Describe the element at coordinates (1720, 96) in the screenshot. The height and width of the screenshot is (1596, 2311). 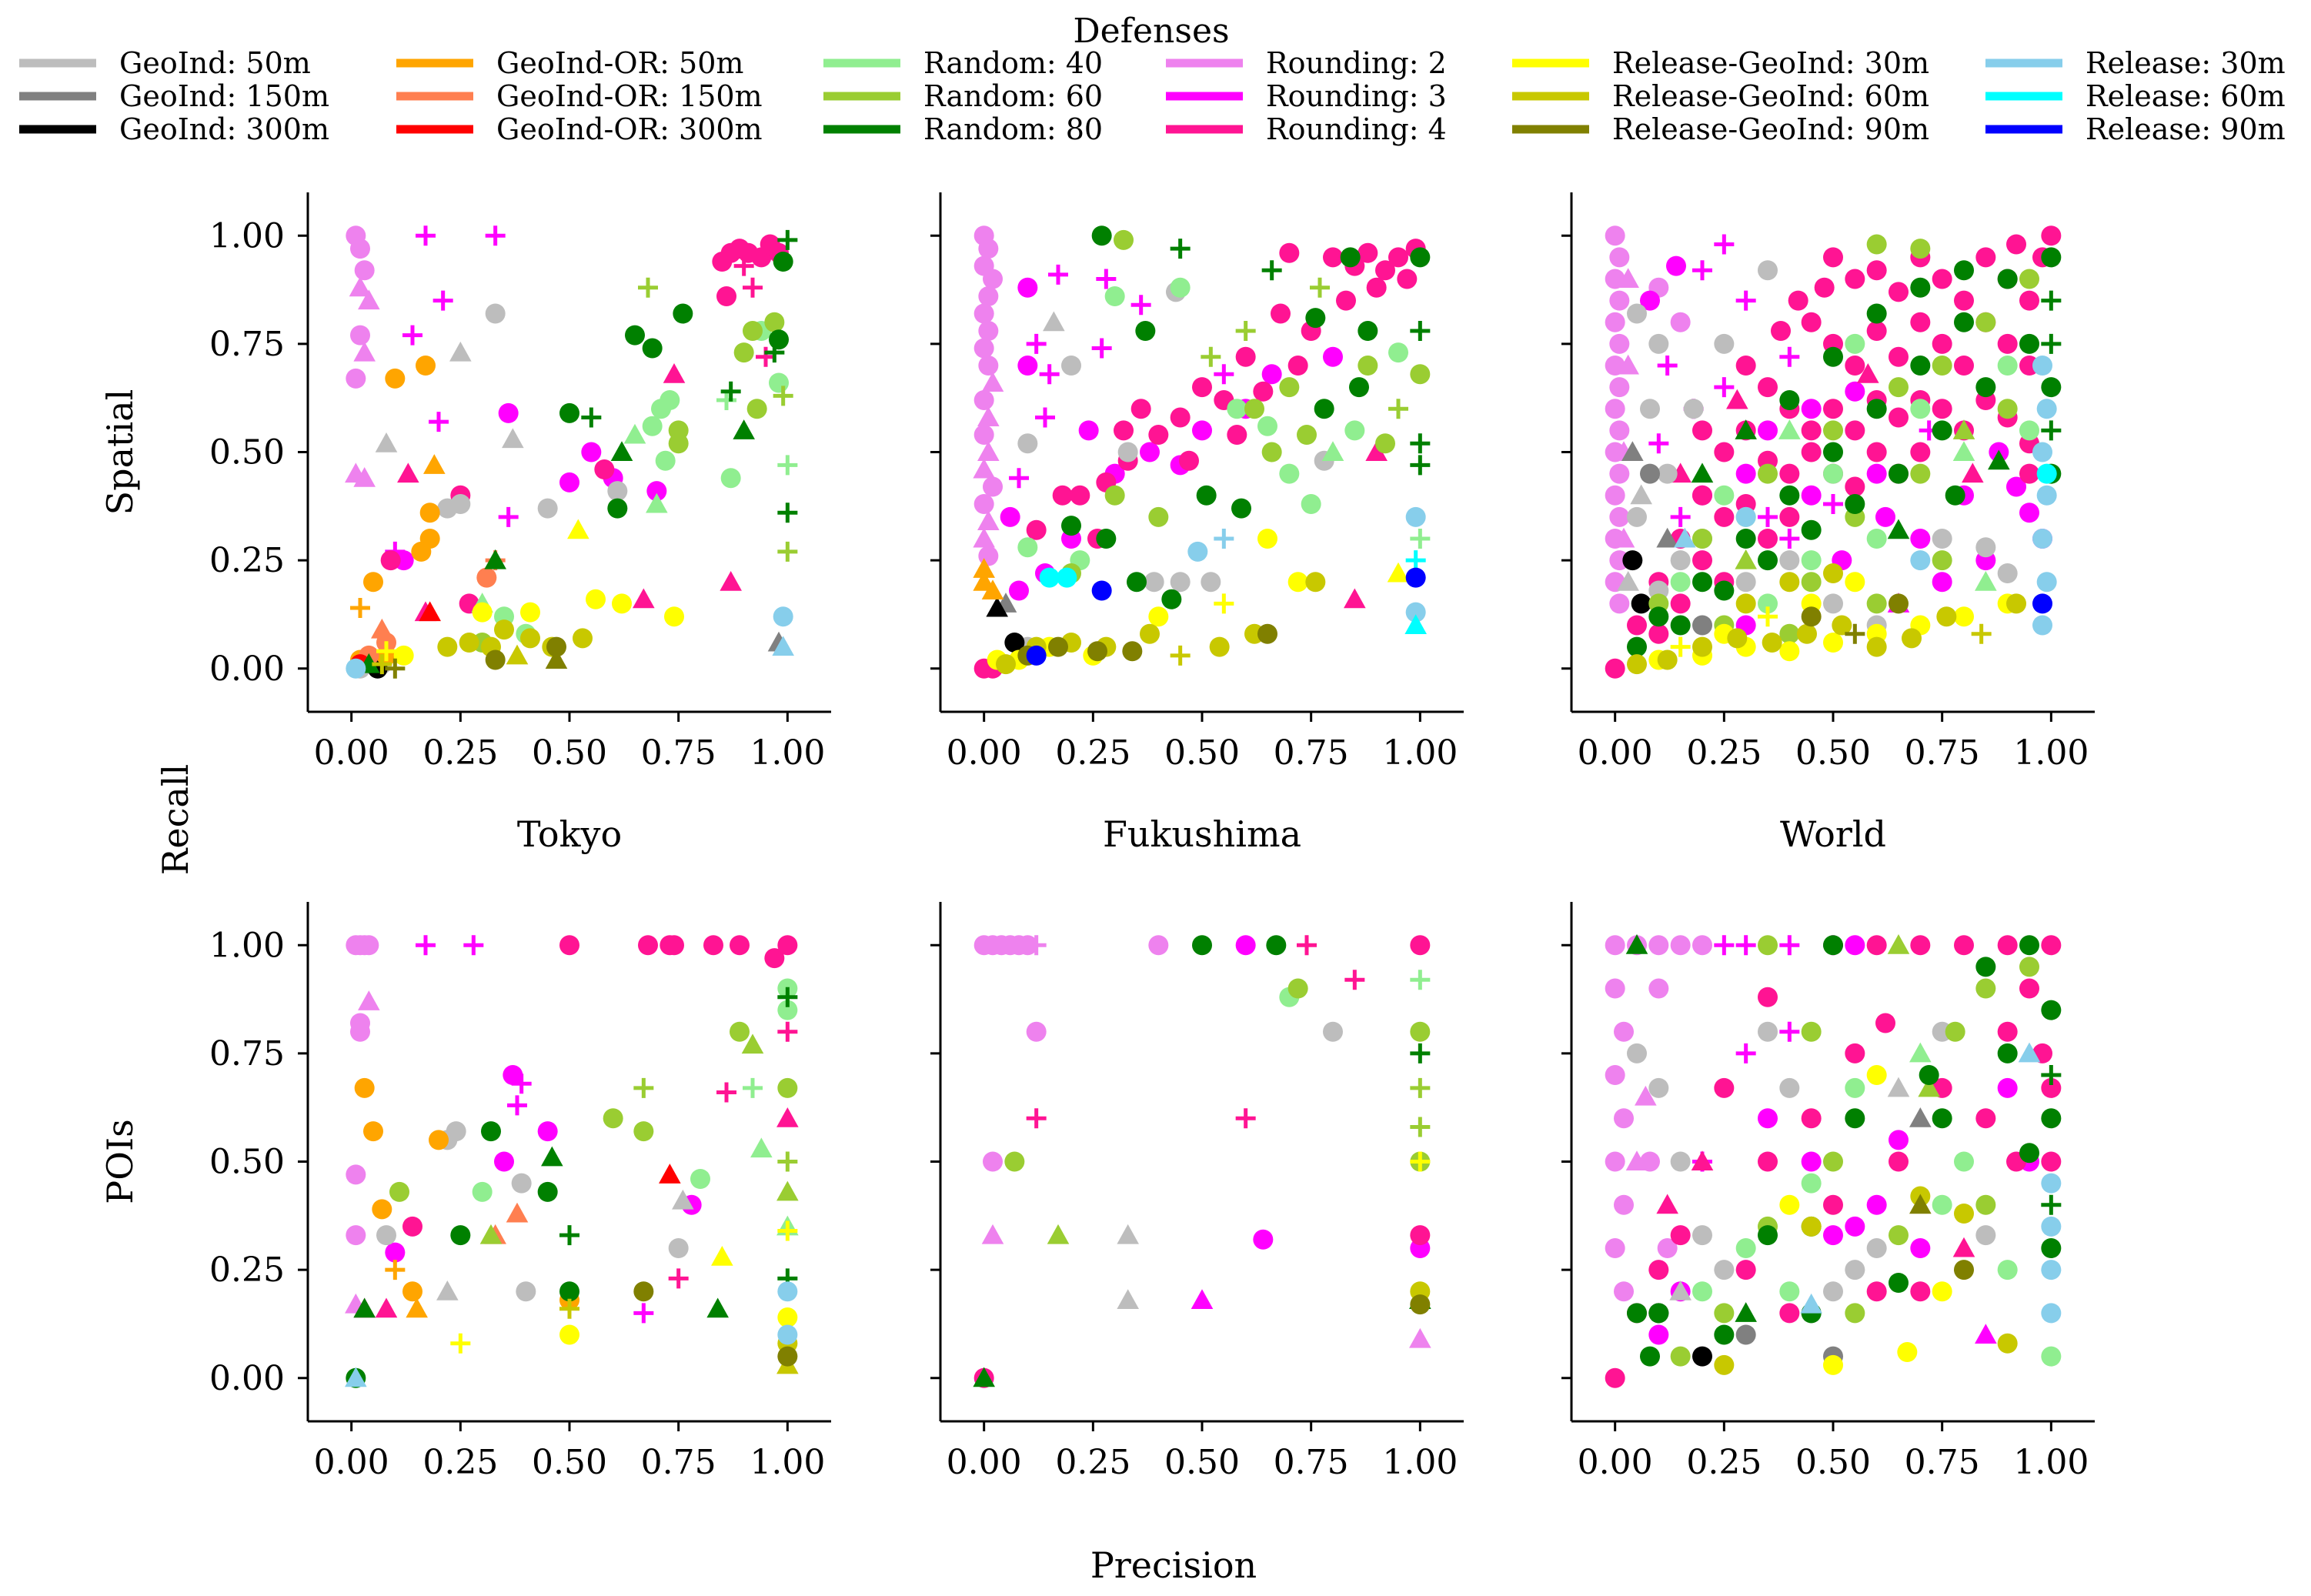
I see `legend-item: Release-GeoInd: 60m` at that location.